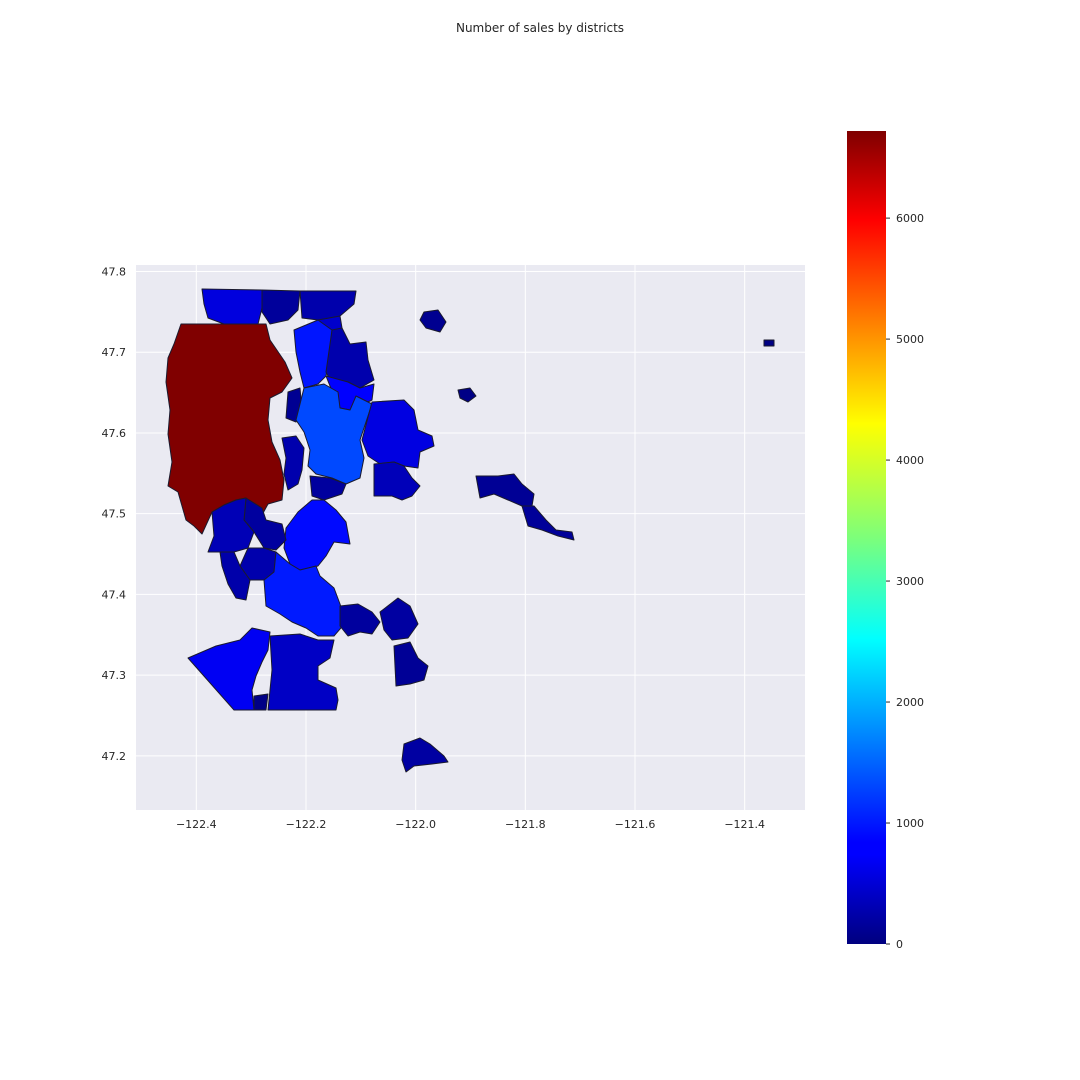 This screenshot has height=1080, width=1080. Describe the element at coordinates (231, 525) in the screenshot. I see `district-burien` at that location.